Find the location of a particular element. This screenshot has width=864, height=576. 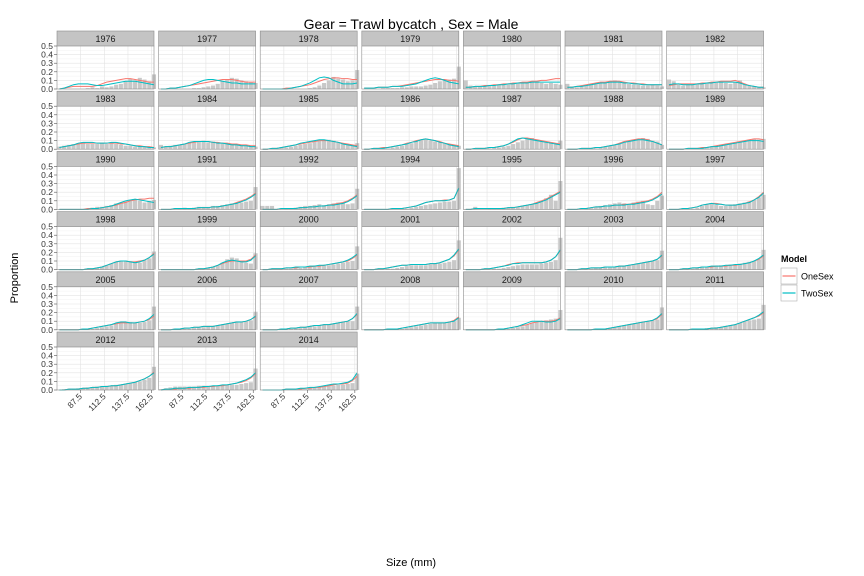

strip-label: 1980 is located at coordinates (512, 39).